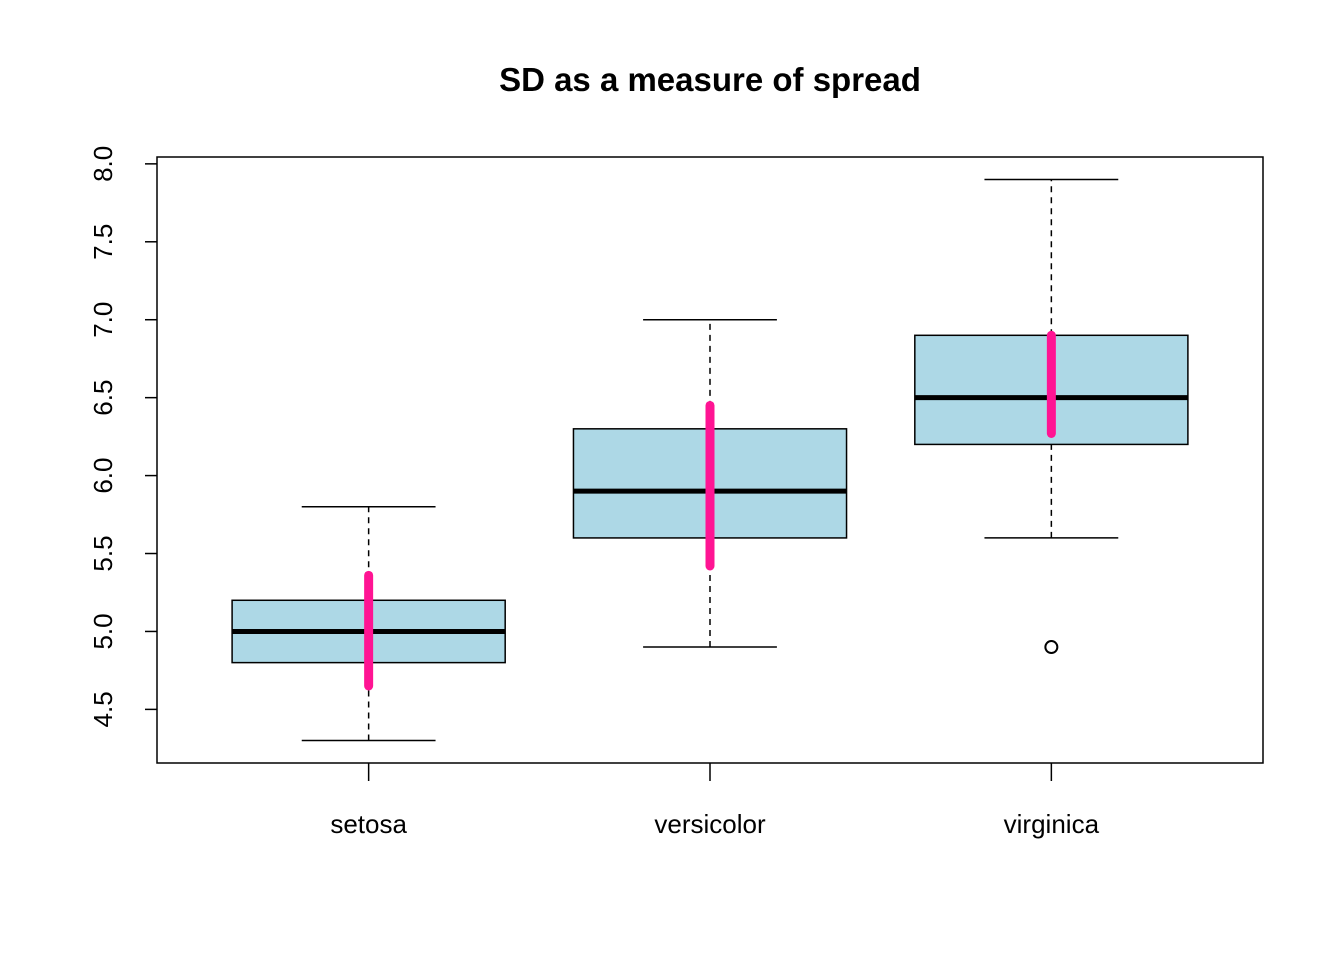  I want to click on y-tick-label: 4.5, so click(103, 709).